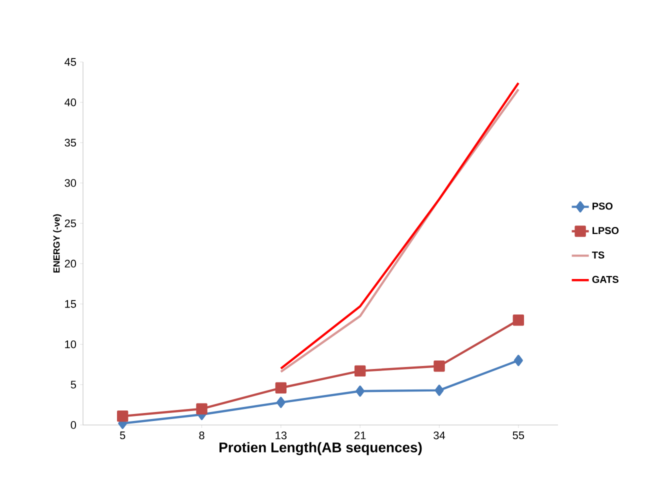 This screenshot has height=481, width=662. I want to click on y-tick-label: 0, so click(73, 425).